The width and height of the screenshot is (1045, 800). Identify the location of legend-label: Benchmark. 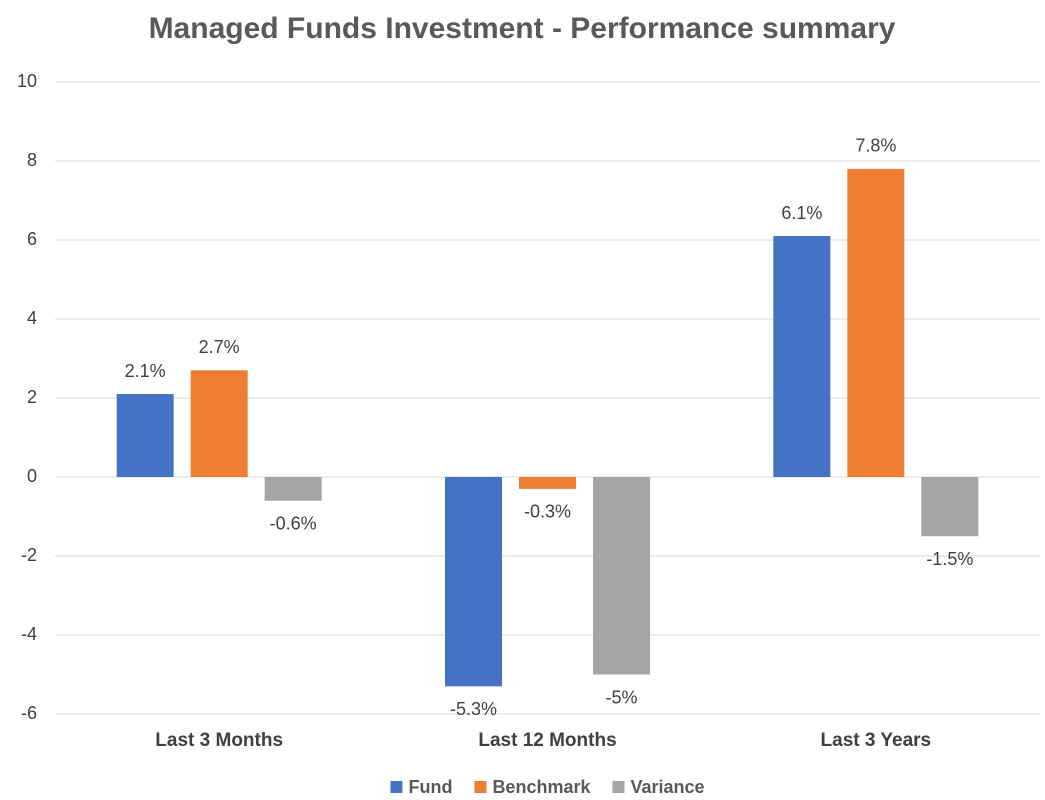
(541, 787).